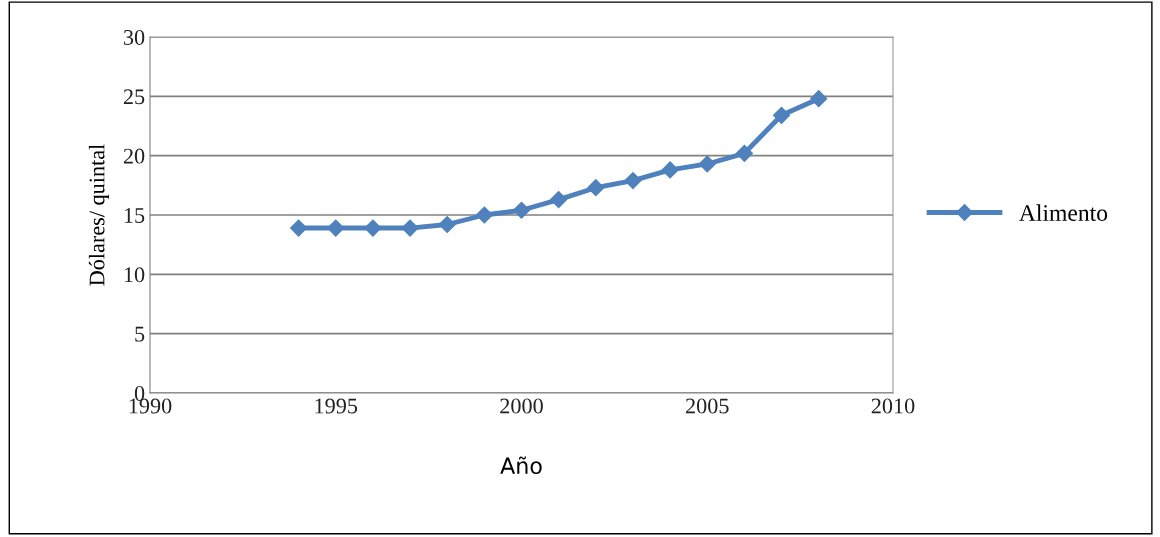 This screenshot has height=537, width=1160. What do you see at coordinates (134, 215) in the screenshot?
I see `y-tick-label: 15` at bounding box center [134, 215].